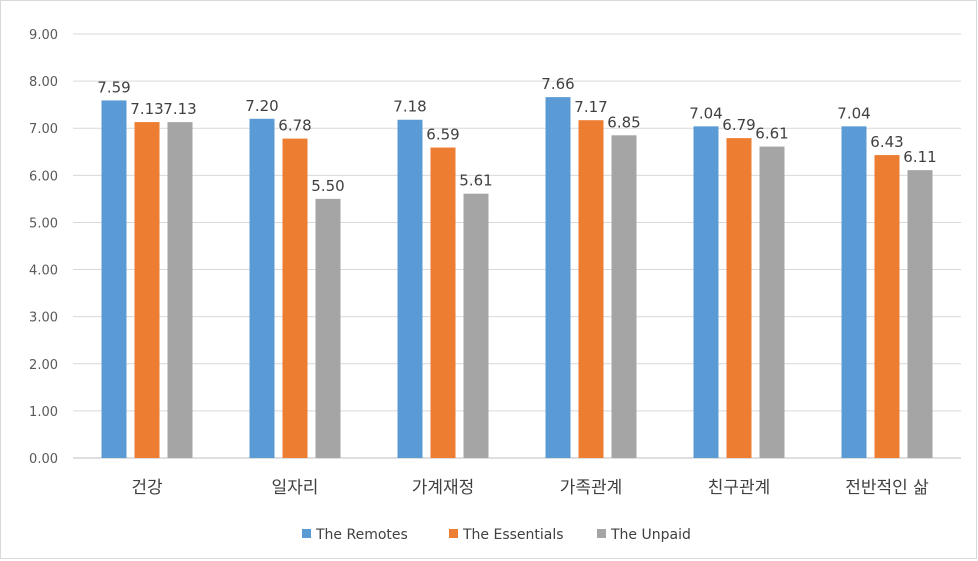 The height and width of the screenshot is (561, 978). I want to click on legend-label: The Unpaid, so click(650, 535).